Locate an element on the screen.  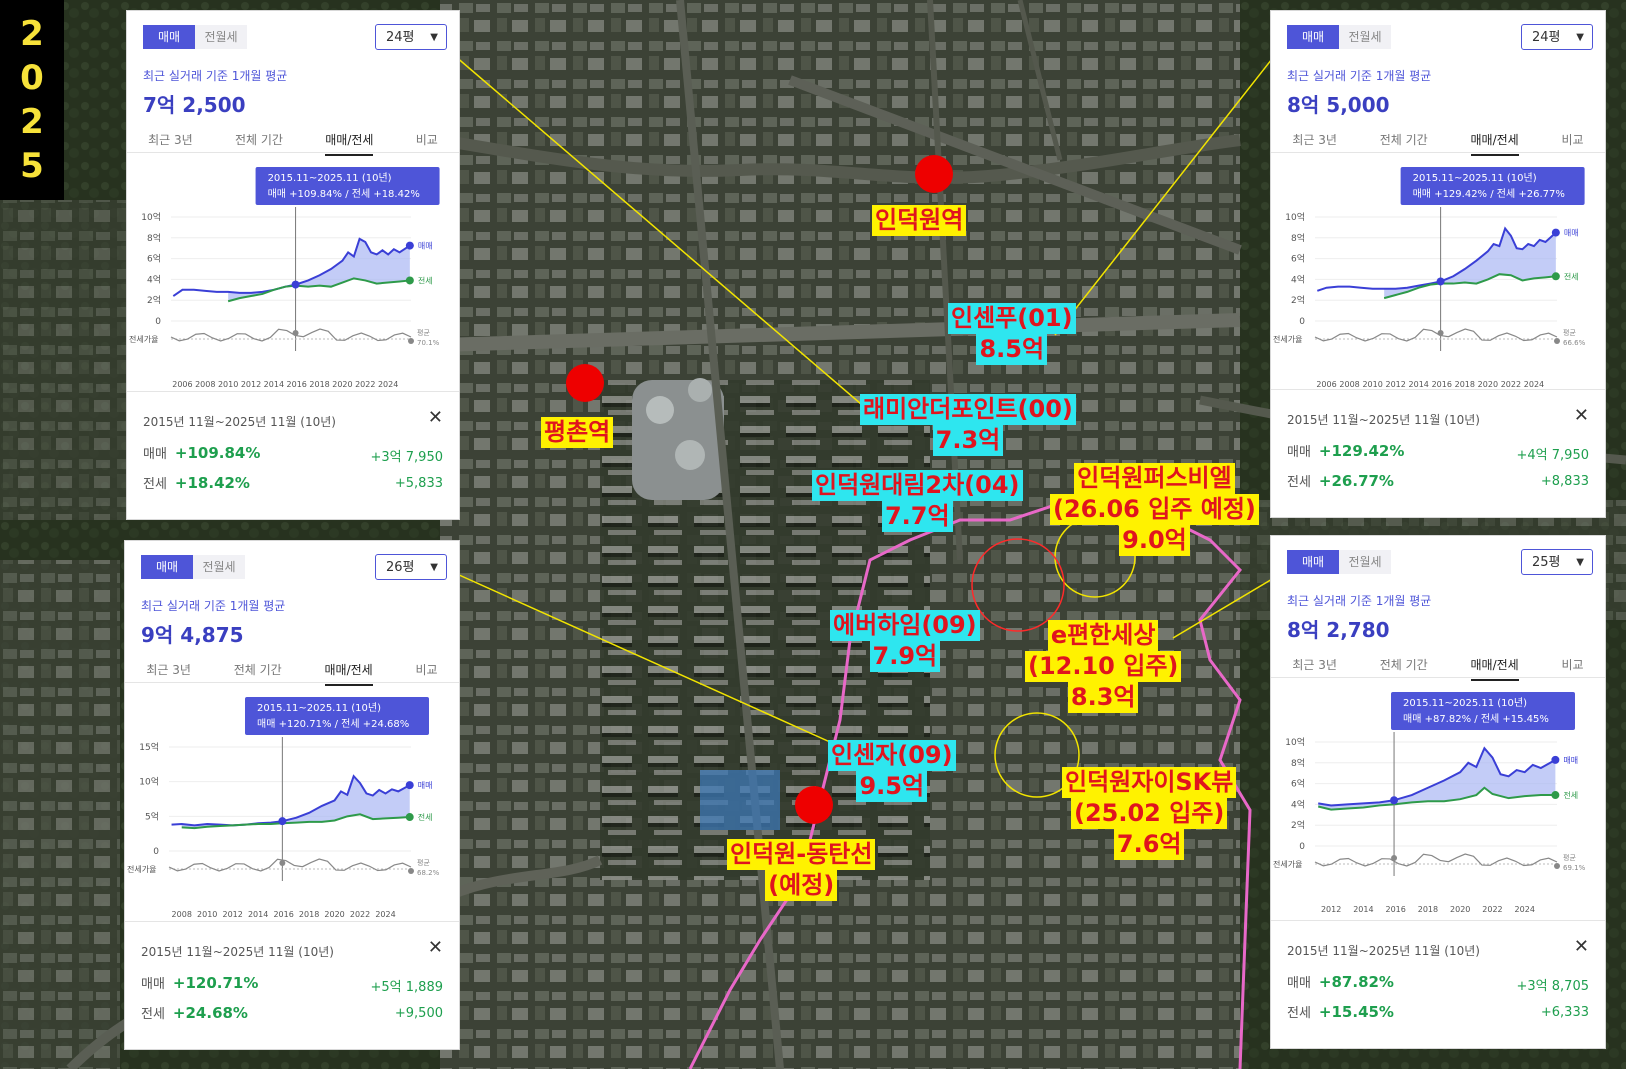
y-tick-label: 5억 is located at coordinates (152, 816).